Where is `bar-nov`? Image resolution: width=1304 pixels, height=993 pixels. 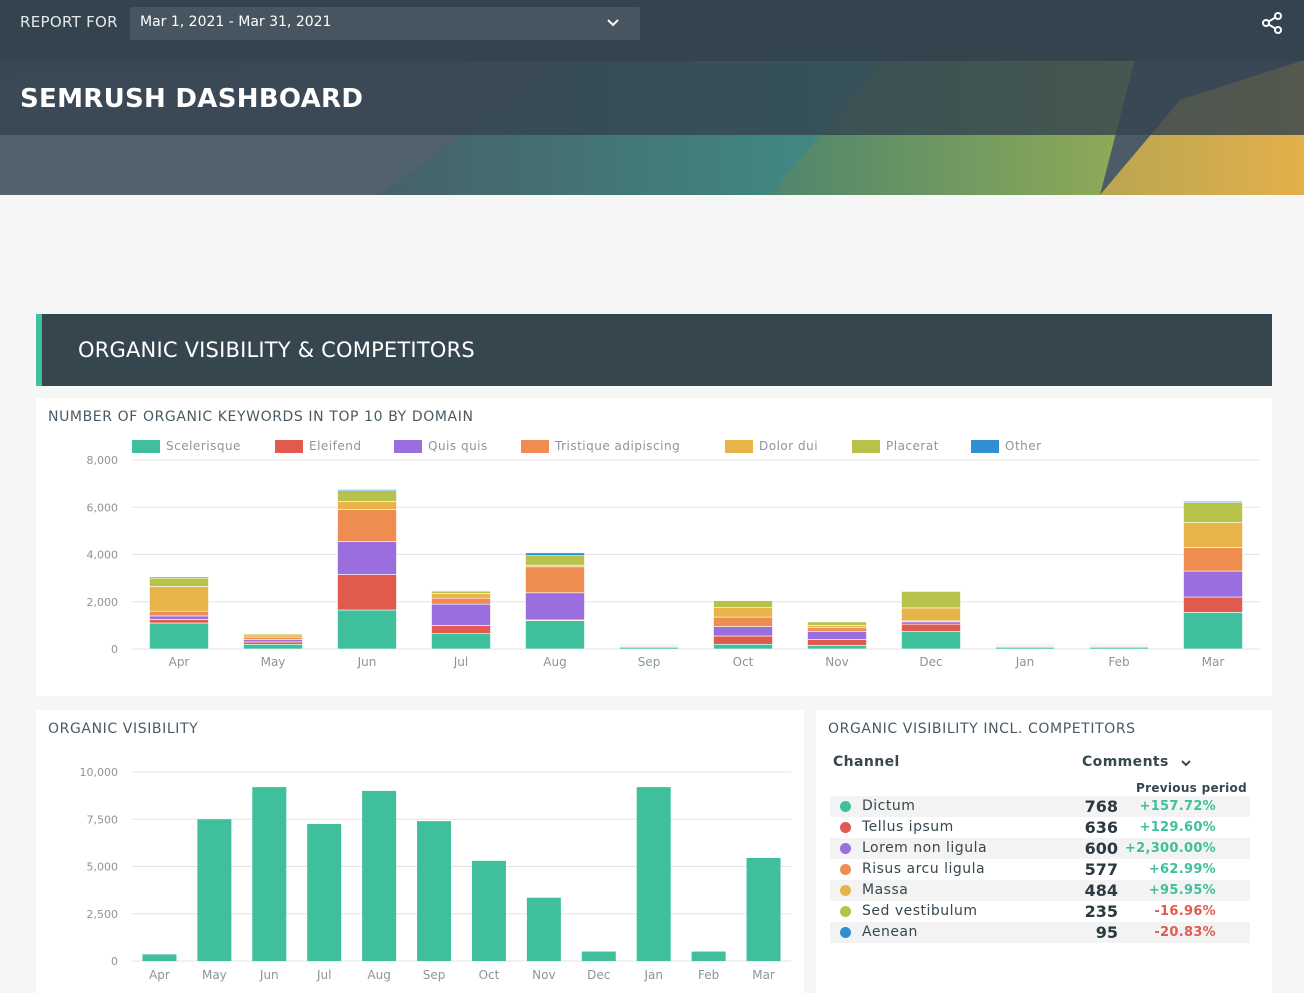 bar-nov is located at coordinates (543, 929).